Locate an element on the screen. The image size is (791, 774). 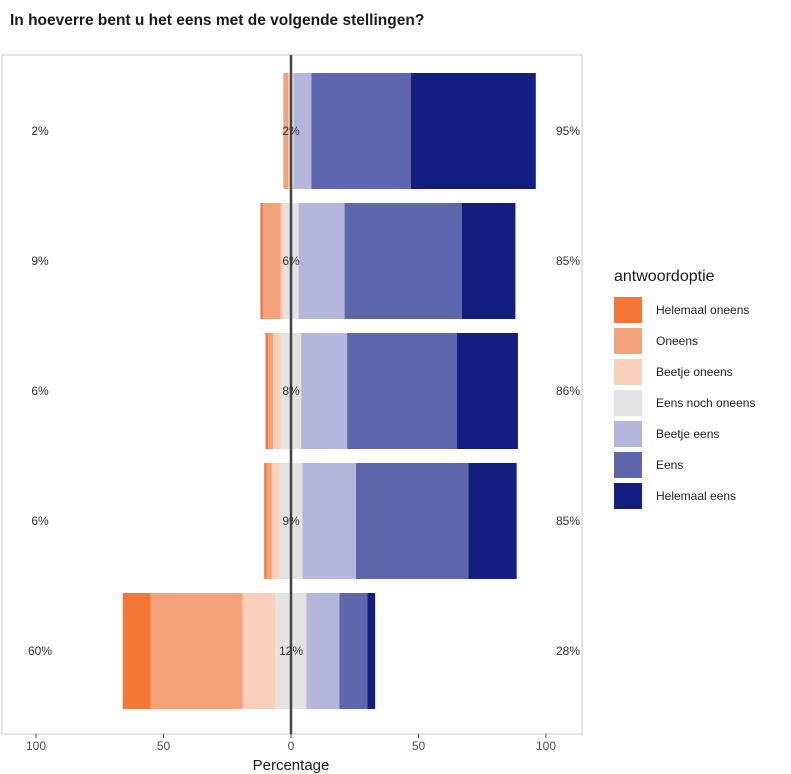
pct-label-center-row-3: 8% is located at coordinates (291, 391).